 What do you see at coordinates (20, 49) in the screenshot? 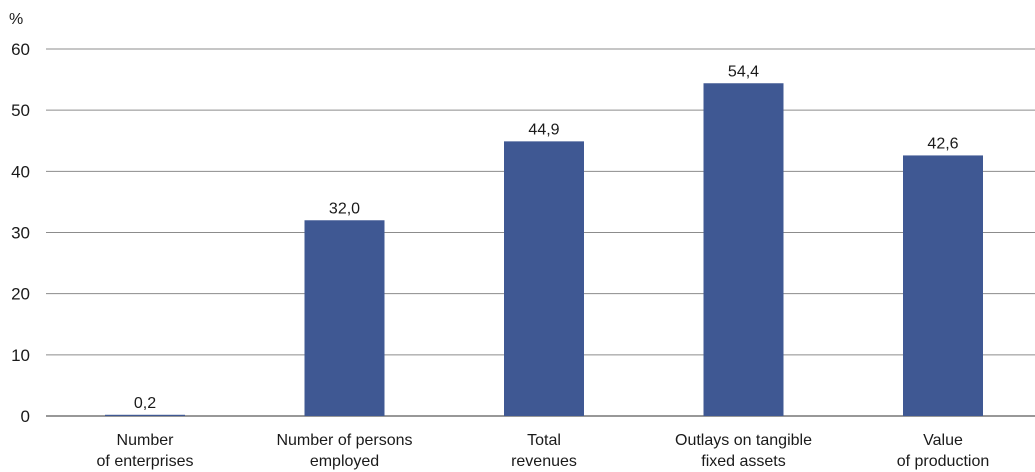
I see `y-tick-label: 60` at bounding box center [20, 49].